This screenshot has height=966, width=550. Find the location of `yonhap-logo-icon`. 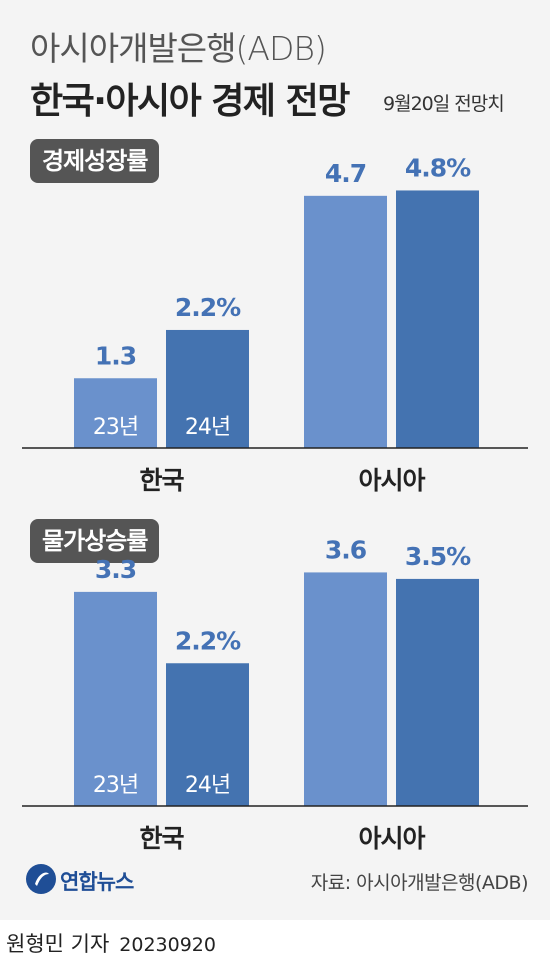

yonhap-logo-icon is located at coordinates (41, 879).